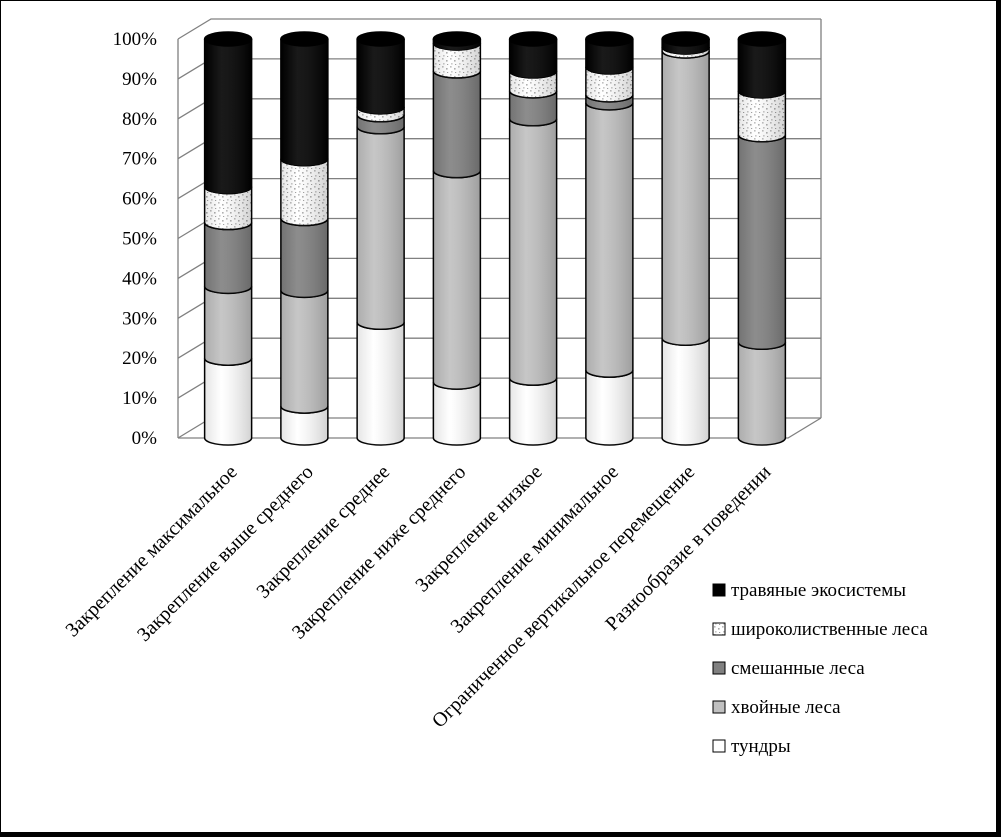  Describe the element at coordinates (139, 159) in the screenshot. I see `y-tick-label: 70%` at that location.